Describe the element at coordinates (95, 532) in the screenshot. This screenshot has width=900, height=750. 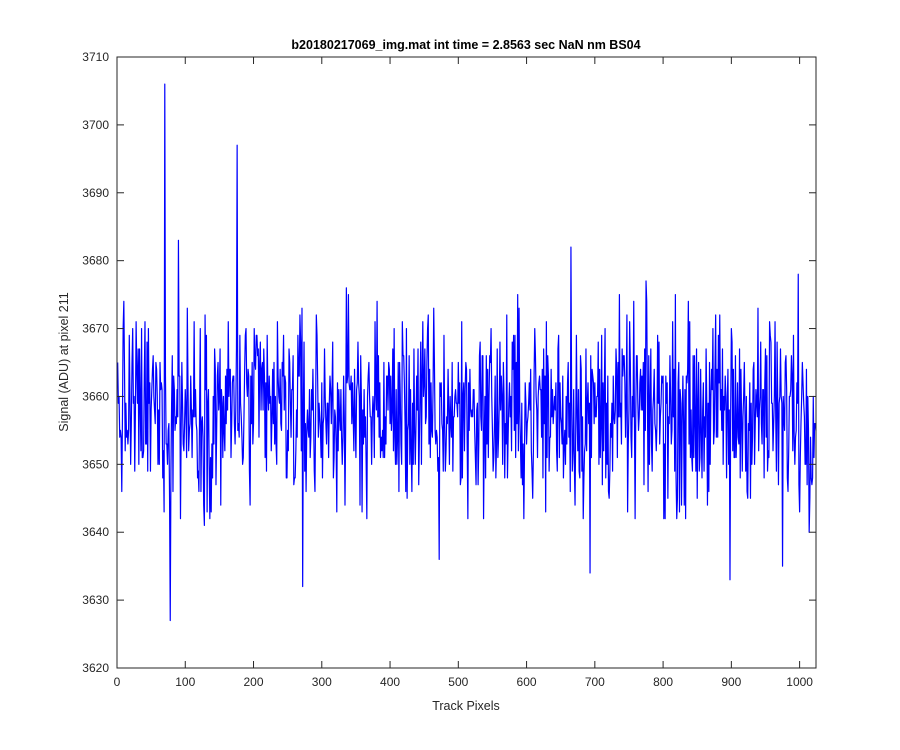
I see `y-tick-label: 3640` at that location.